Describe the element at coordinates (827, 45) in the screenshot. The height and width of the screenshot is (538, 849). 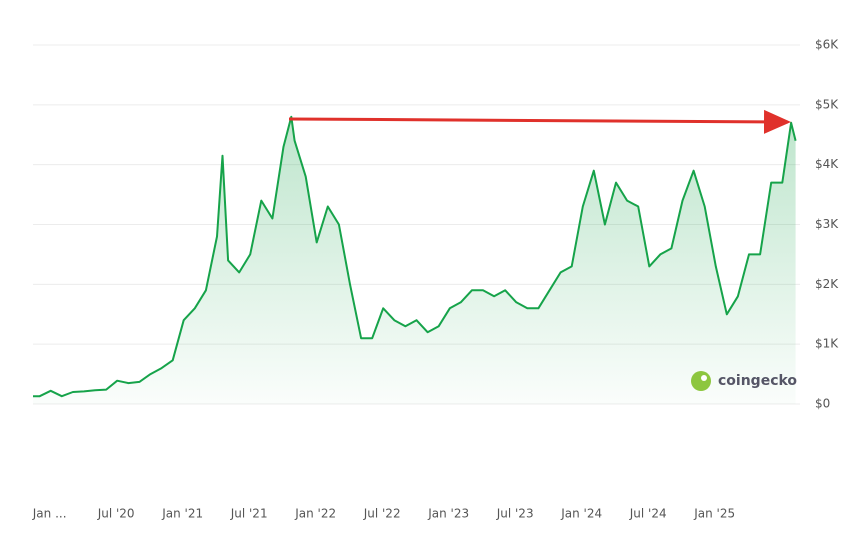
I see `y-tick-label: $6K` at that location.